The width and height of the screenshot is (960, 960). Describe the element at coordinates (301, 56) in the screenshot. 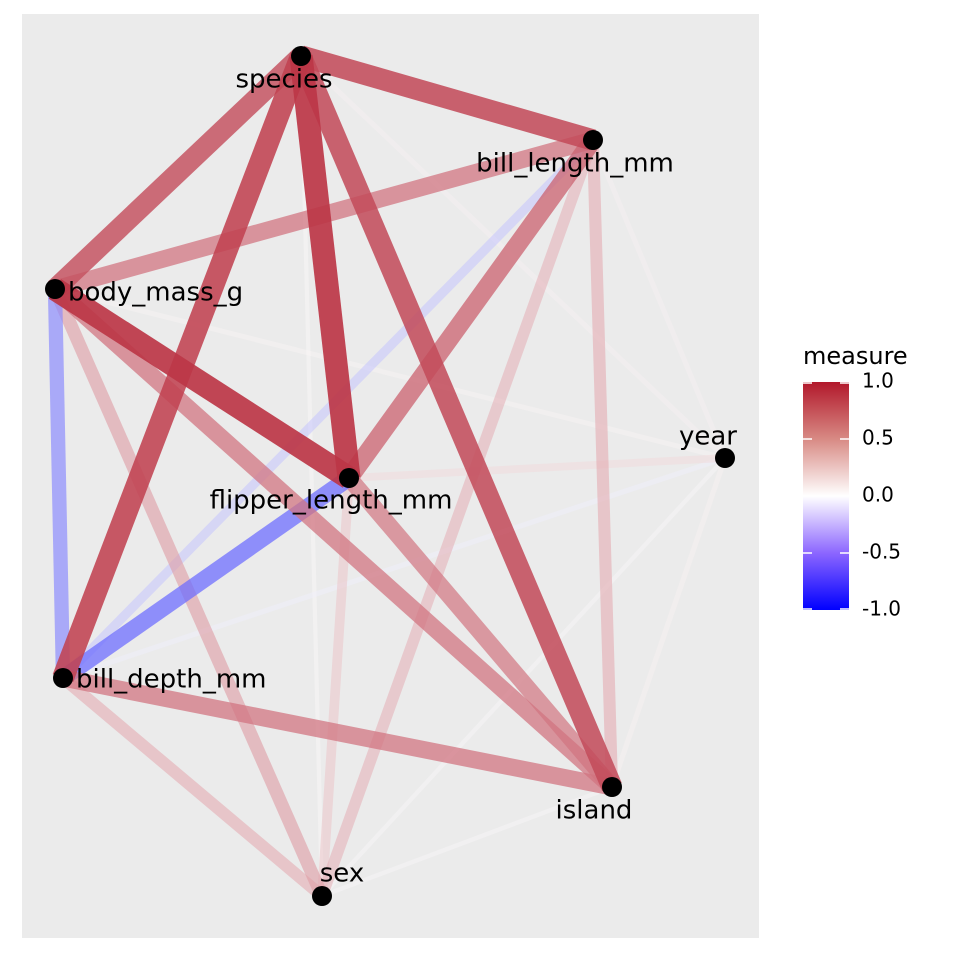

I see `node-species` at that location.